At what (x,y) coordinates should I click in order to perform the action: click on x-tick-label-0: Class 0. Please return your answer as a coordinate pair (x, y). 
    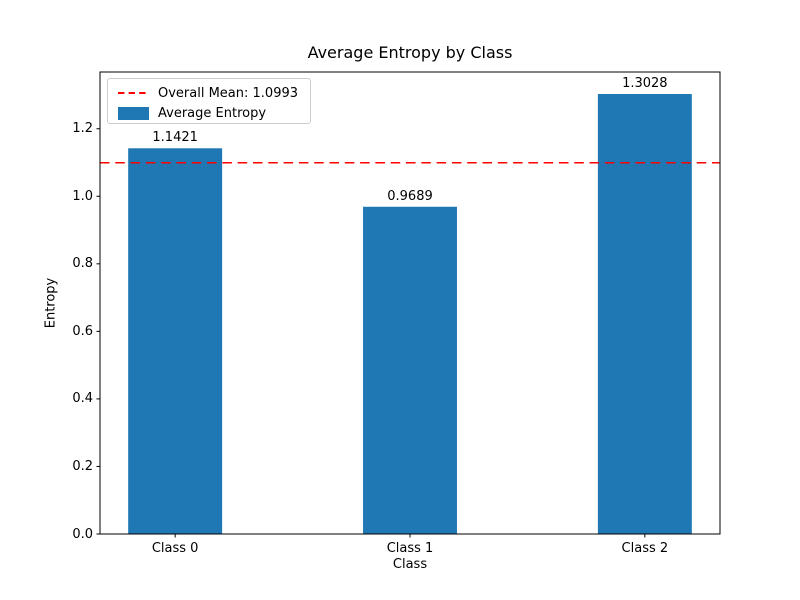
    Looking at the image, I should click on (175, 548).